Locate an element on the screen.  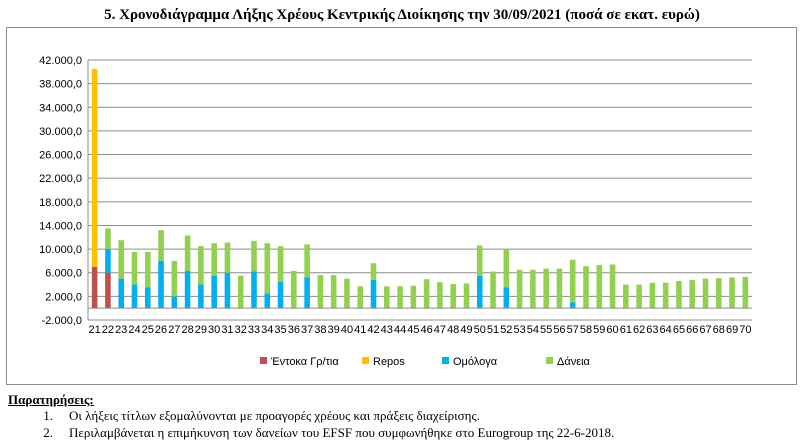
x-tick-label: 69 is located at coordinates (732, 330).